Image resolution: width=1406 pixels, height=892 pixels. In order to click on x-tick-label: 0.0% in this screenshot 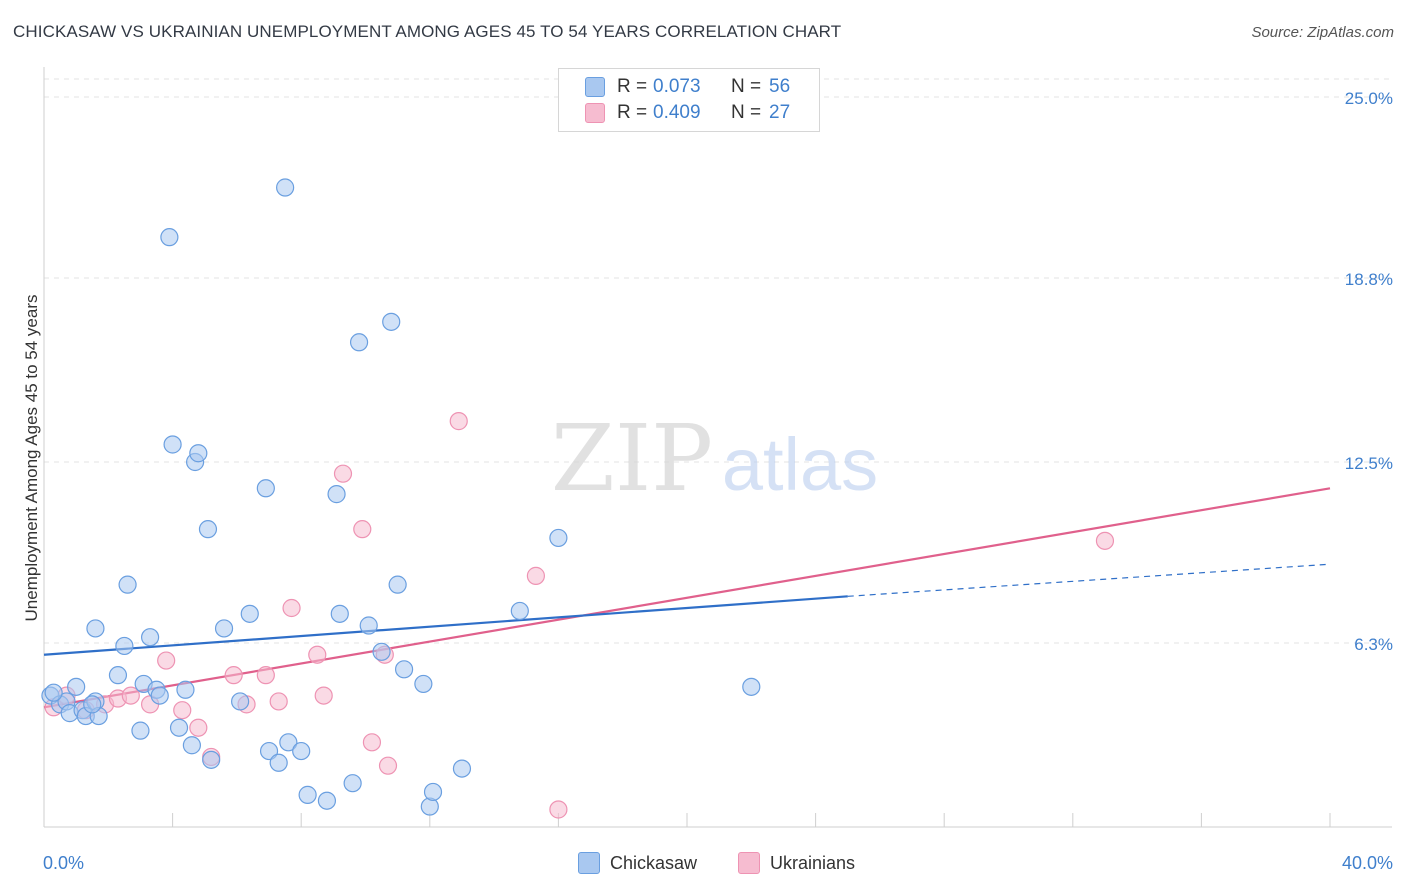, I will do `click(63, 863)`.